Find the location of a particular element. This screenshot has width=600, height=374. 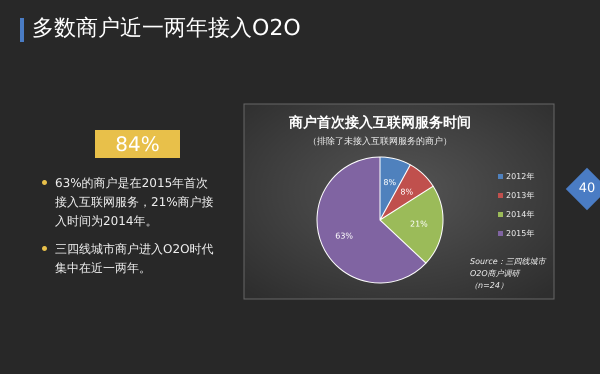

legend-label: 2013年 is located at coordinates (520, 195).